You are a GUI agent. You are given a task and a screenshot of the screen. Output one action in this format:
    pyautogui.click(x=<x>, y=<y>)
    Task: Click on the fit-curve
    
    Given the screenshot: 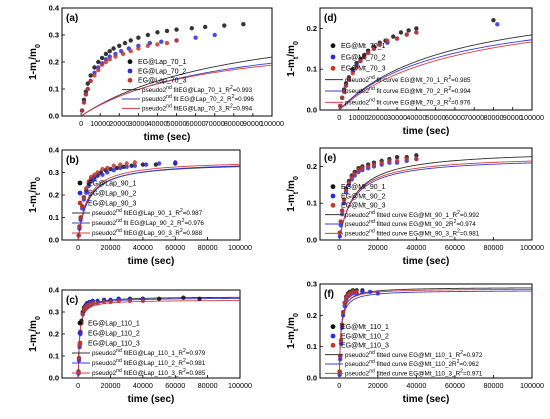 What is the action you would take?
    pyautogui.click(x=435, y=200)
    